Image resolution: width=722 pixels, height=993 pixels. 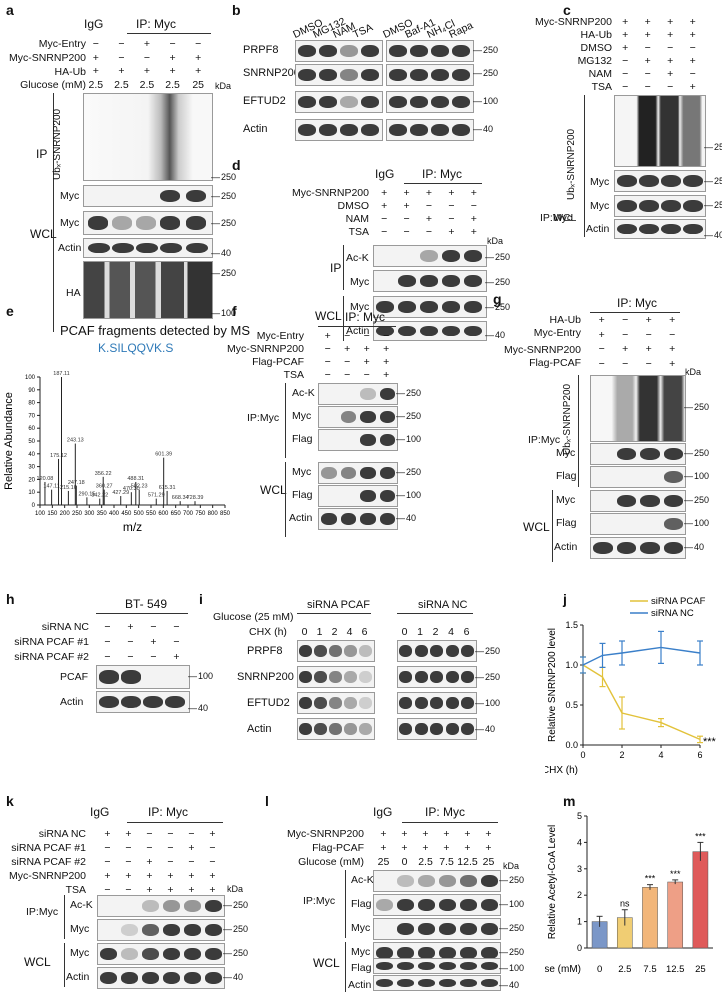 What do you see at coordinates (143, 677) in the screenshot?
I see `blot-pcaf` at bounding box center [143, 677].